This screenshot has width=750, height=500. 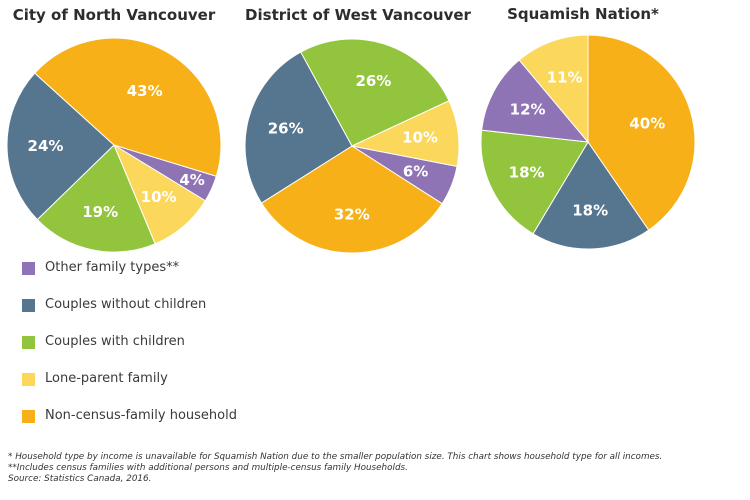 I want to click on slice-label-non-census-family-household: 32%, so click(x=352, y=215).